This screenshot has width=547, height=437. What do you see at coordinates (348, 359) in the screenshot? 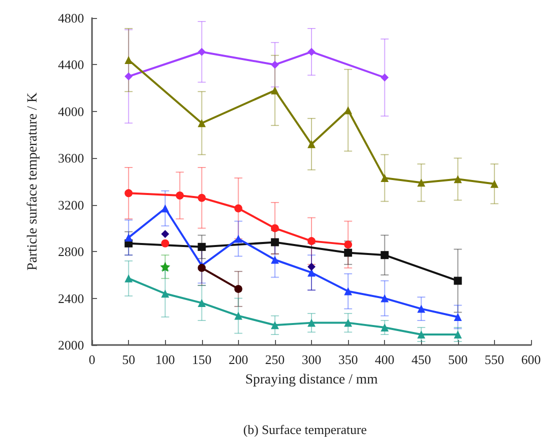
I see `x-tick-label: 350` at bounding box center [348, 359].